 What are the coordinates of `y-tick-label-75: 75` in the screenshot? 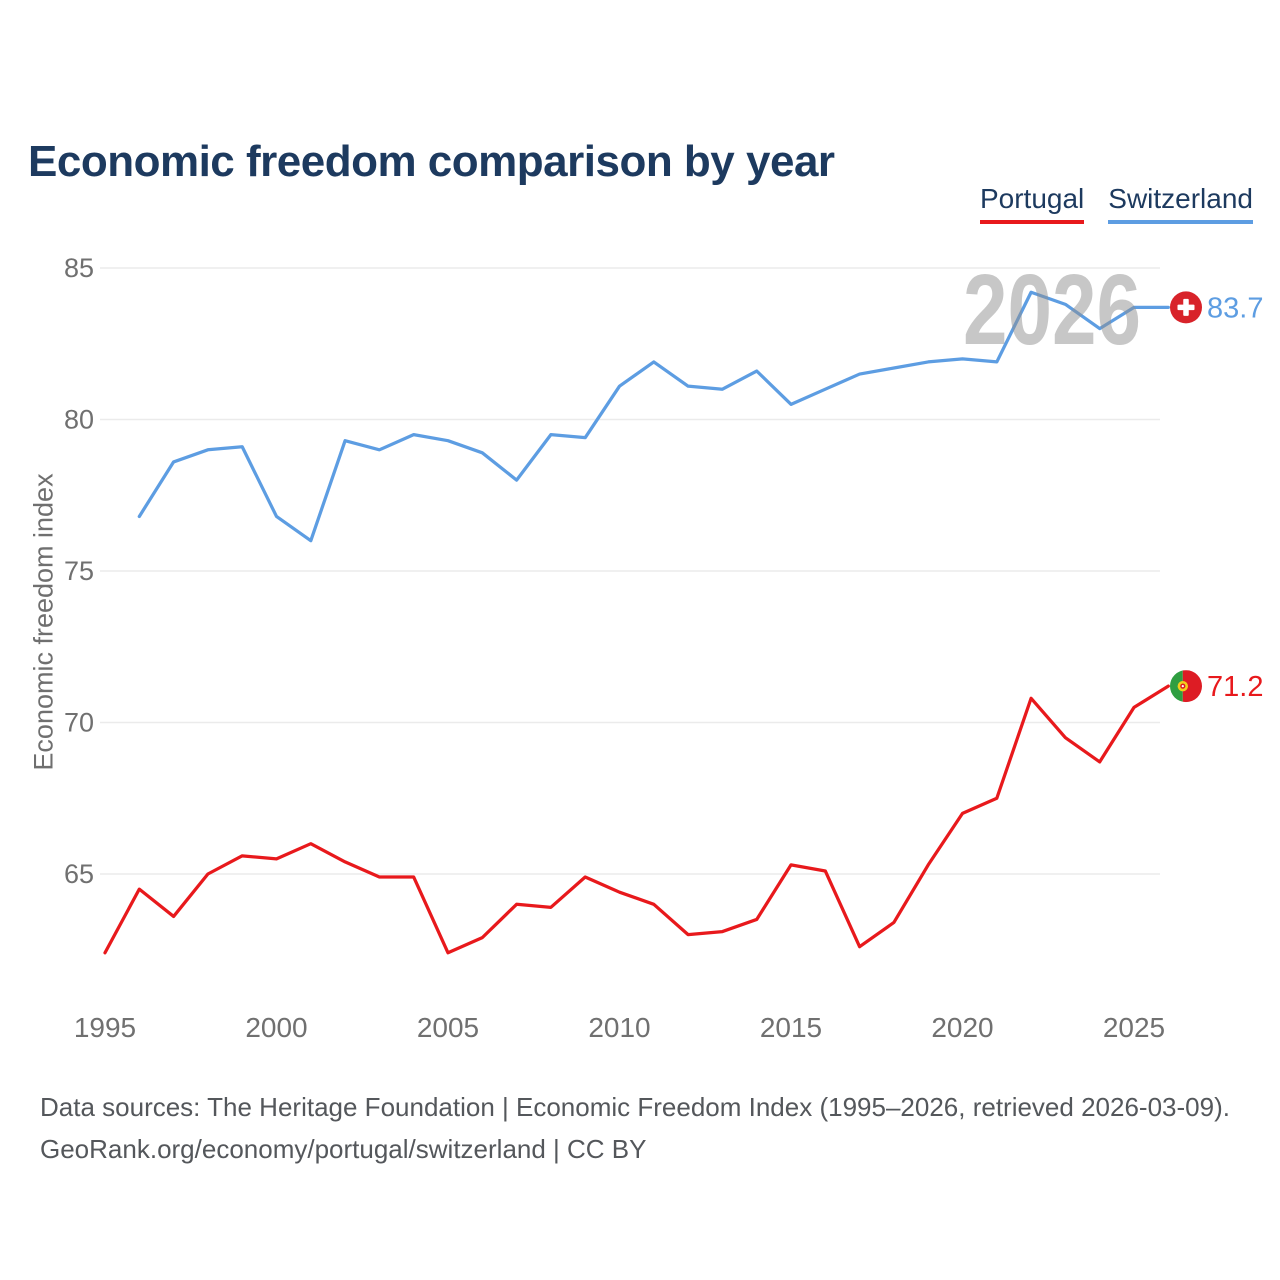 It's located at (79, 571).